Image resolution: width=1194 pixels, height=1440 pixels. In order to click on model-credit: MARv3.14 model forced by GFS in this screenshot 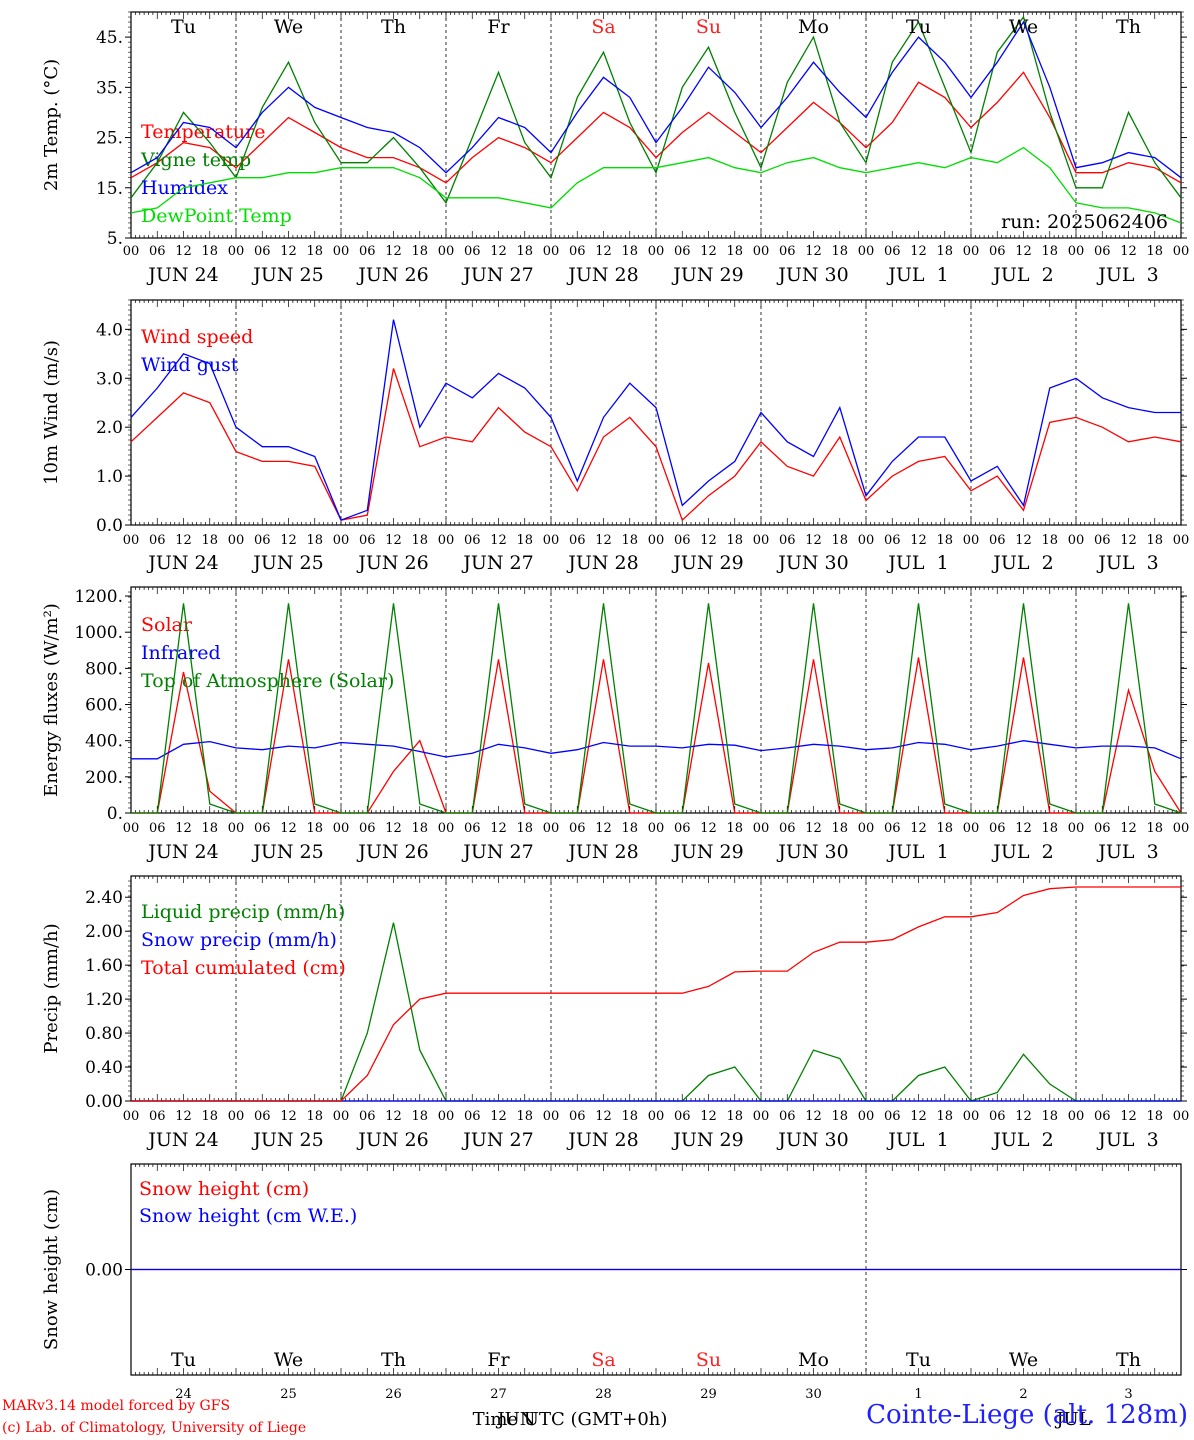, I will do `click(116, 1406)`.